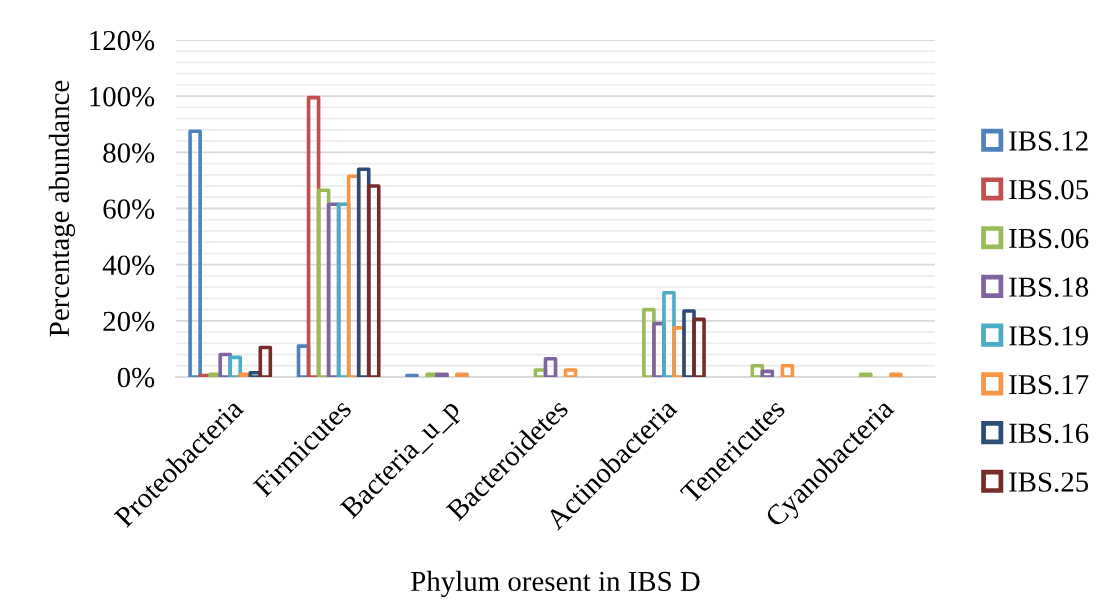 This screenshot has height=605, width=1102. I want to click on y-axis-title: Percentage abundance, so click(62, 208).